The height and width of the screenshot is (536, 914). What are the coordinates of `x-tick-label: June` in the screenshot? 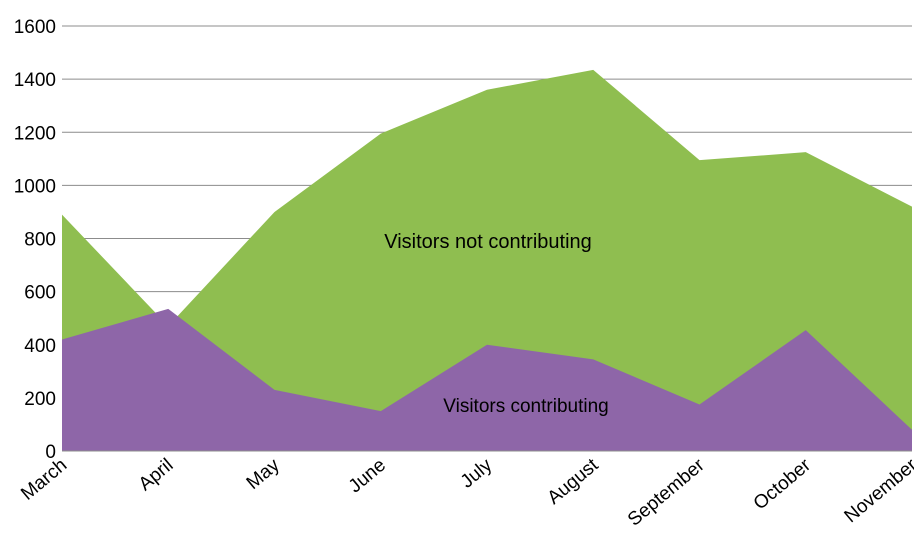 It's located at (367, 476).